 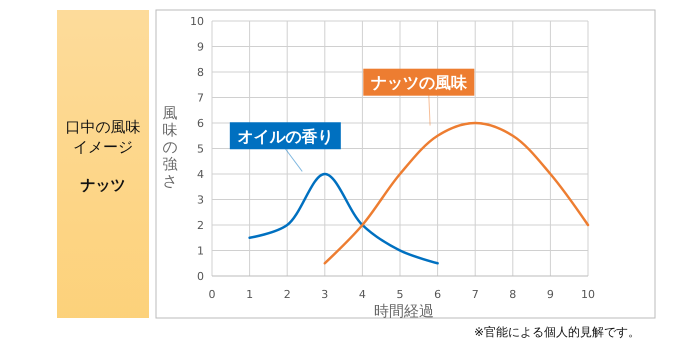 I want to click on y-tick-label: 5, so click(x=200, y=149).